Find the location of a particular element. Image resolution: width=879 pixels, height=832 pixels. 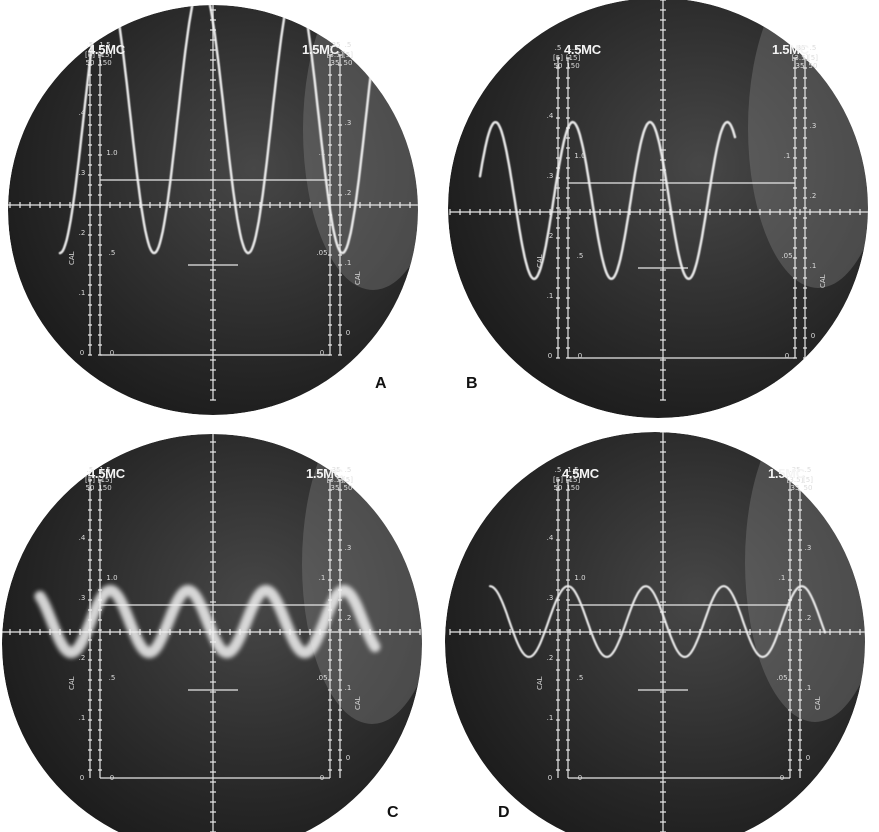

panel-letter: C is located at coordinates (393, 812).